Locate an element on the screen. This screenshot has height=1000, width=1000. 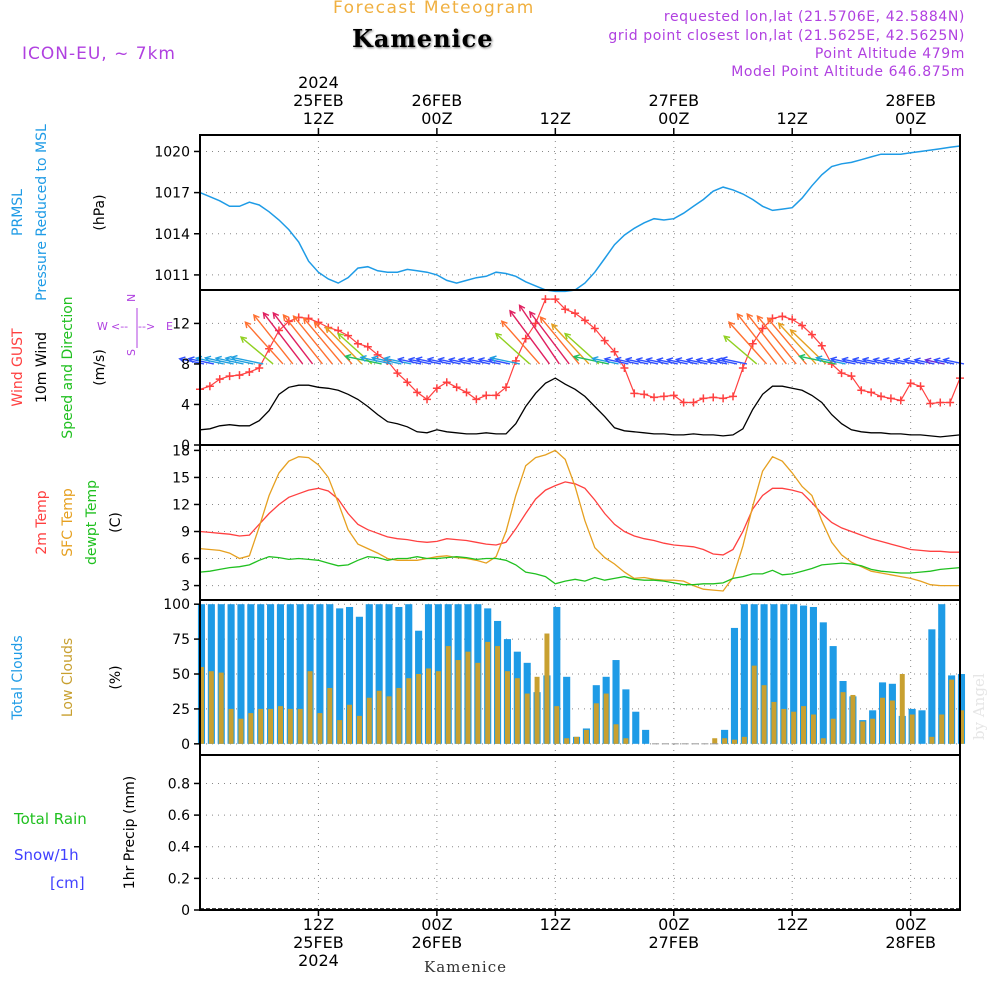
wind-arrows-layer is located at coordinates (571, 334).